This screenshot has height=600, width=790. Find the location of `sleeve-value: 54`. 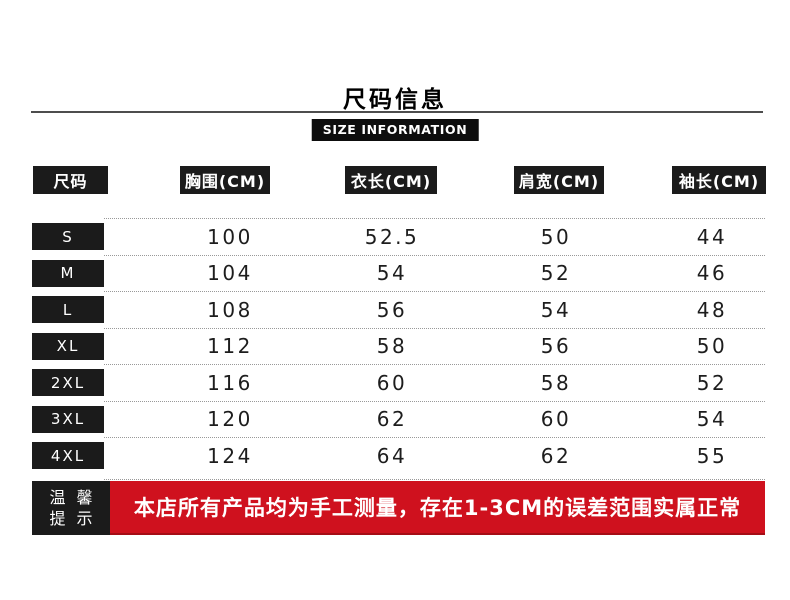

sleeve-value: 54 is located at coordinates (712, 419).